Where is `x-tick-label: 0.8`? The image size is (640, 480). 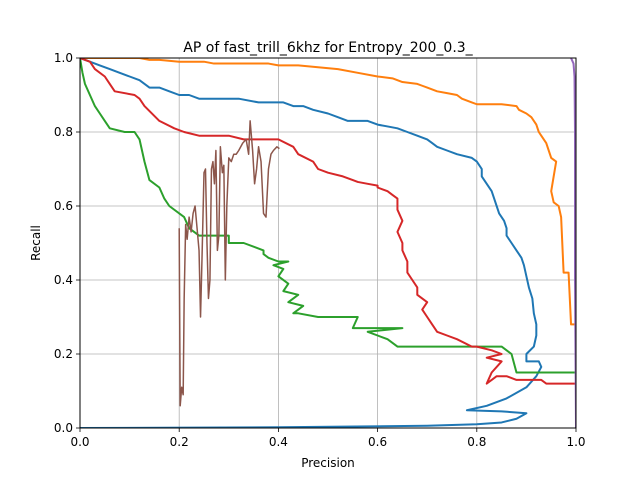
x-tick-label: 0.8 is located at coordinates (476, 442).